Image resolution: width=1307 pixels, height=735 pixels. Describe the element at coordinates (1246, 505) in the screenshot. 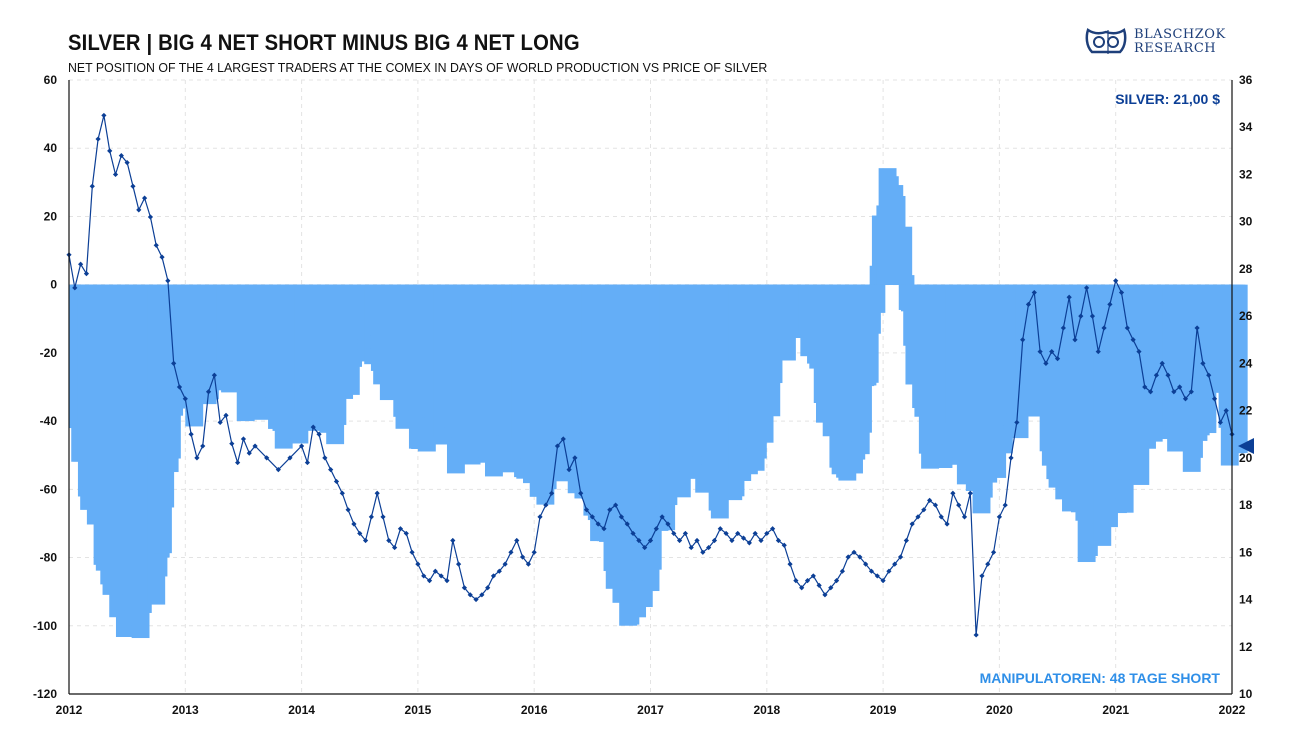

I see `y-right-tick-label: 18` at that location.